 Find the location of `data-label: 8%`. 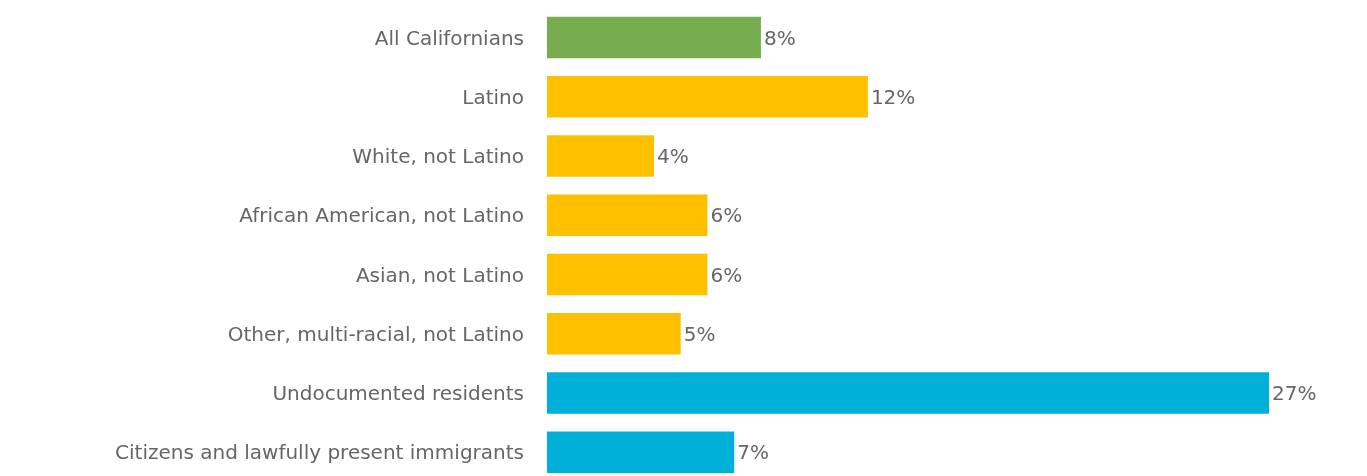

data-label: 8% is located at coordinates (779, 37).